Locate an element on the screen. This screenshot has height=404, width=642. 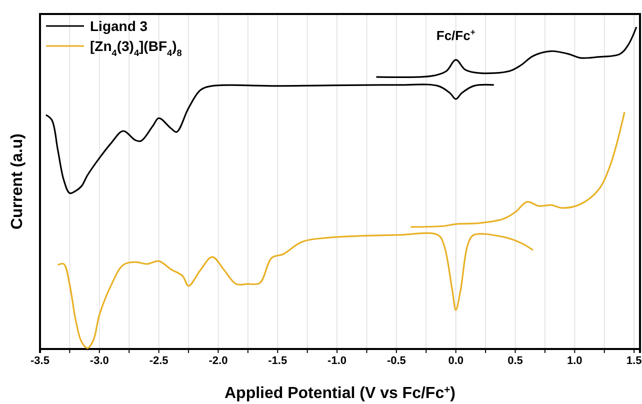
x-tick-label: 1.5 is located at coordinates (634, 360).